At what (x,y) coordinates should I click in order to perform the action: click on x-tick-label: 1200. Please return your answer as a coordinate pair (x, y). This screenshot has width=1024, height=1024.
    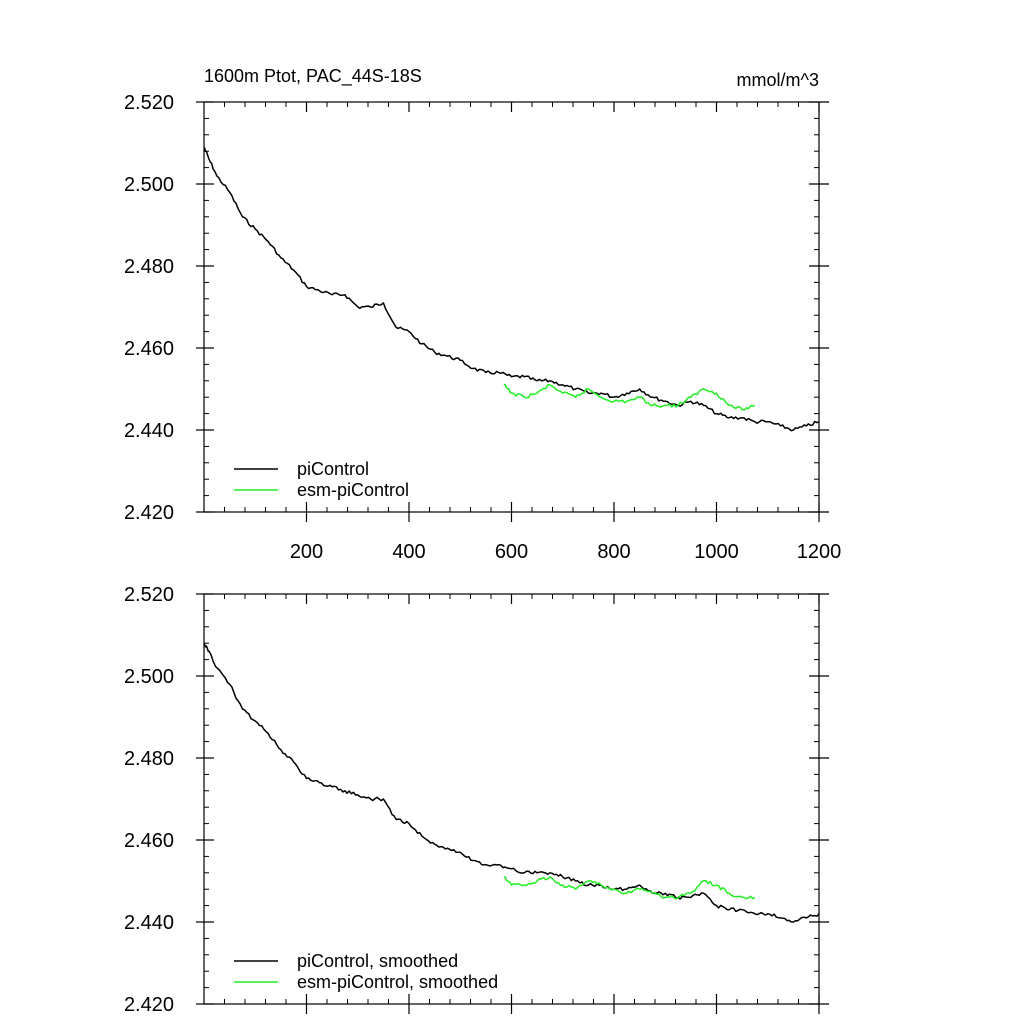
    Looking at the image, I should click on (819, 552).